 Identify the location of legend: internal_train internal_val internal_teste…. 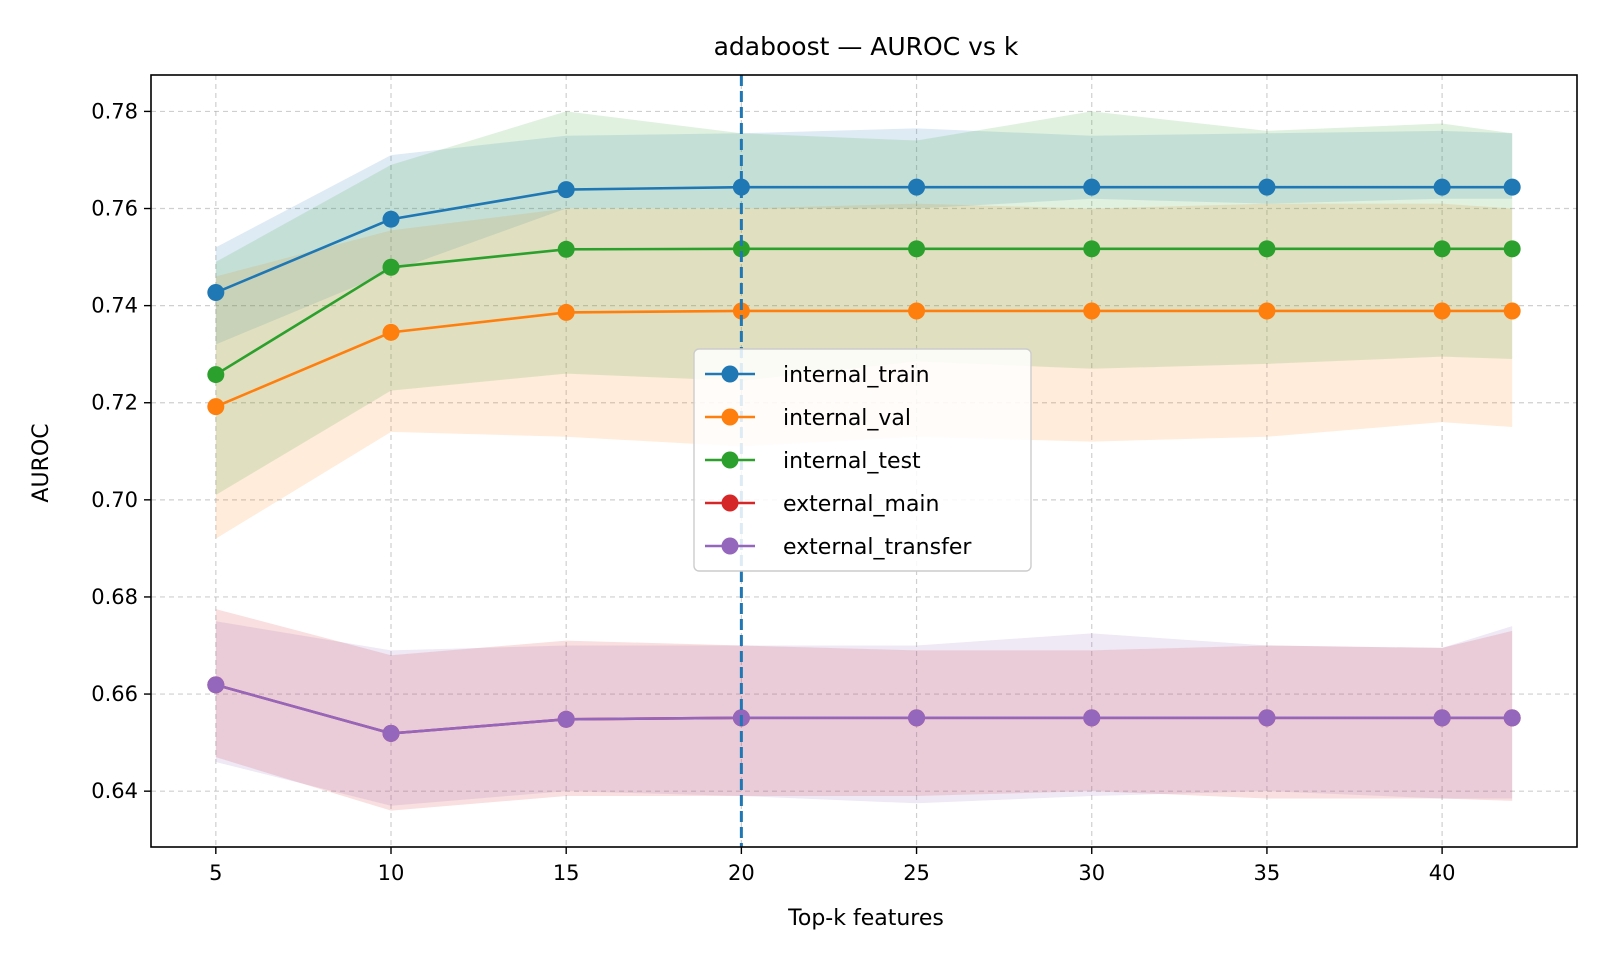
(862, 460).